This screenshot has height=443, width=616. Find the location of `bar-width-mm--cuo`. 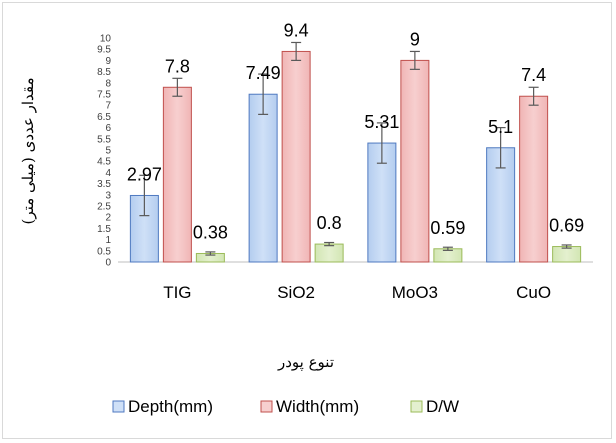

bar-width-mm--cuo is located at coordinates (534, 179).